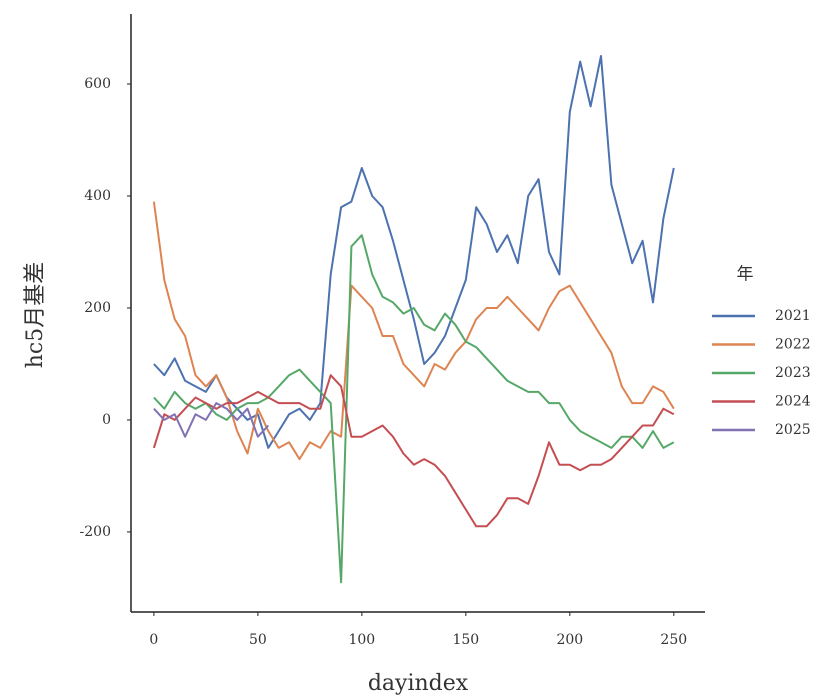  What do you see at coordinates (106, 420) in the screenshot?
I see `y-tick-label: 0` at bounding box center [106, 420].